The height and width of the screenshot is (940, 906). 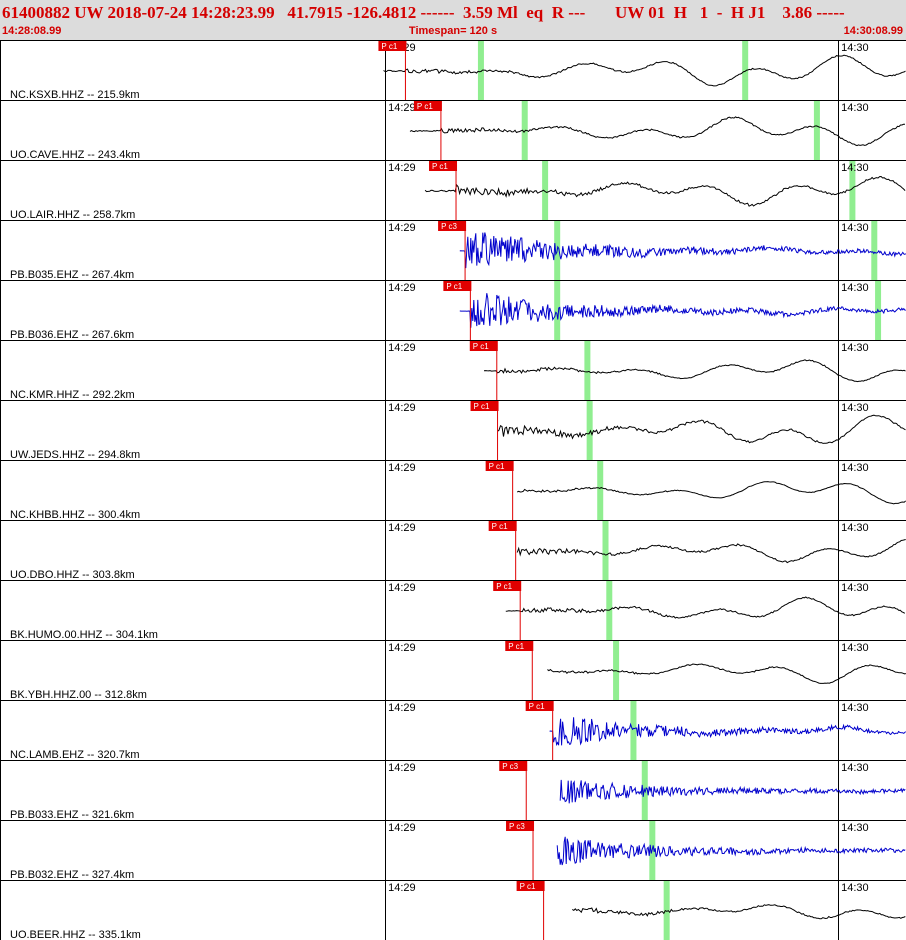 I want to click on station-label: PB.B035.EHZ -- 267.4km, so click(x=72, y=275).